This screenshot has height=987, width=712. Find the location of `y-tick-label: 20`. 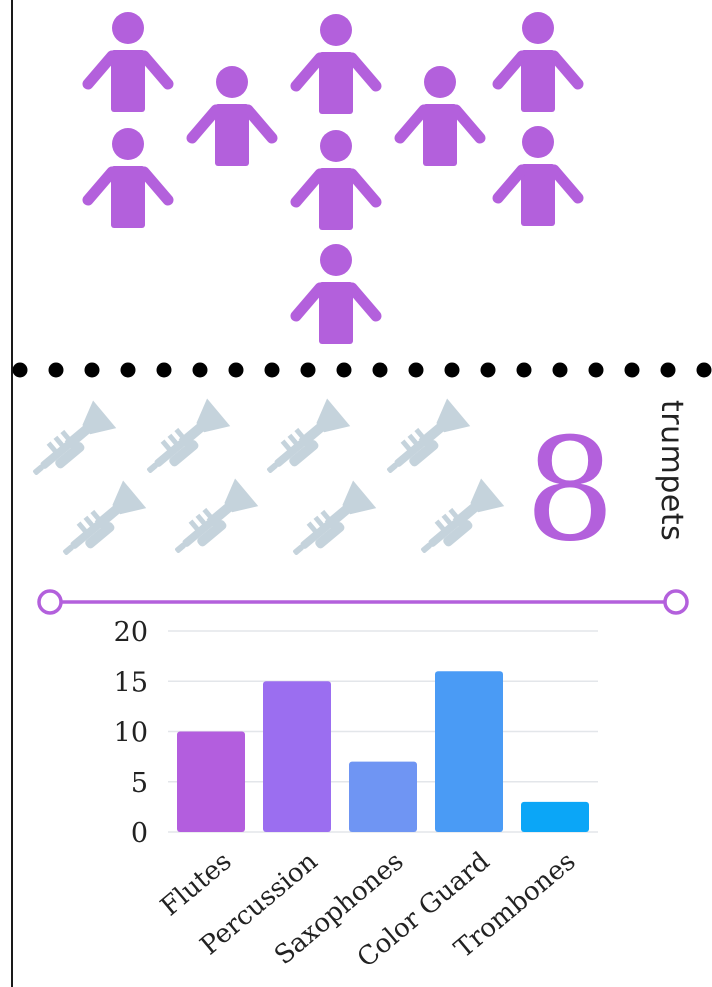

y-tick-label: 20 is located at coordinates (131, 632).